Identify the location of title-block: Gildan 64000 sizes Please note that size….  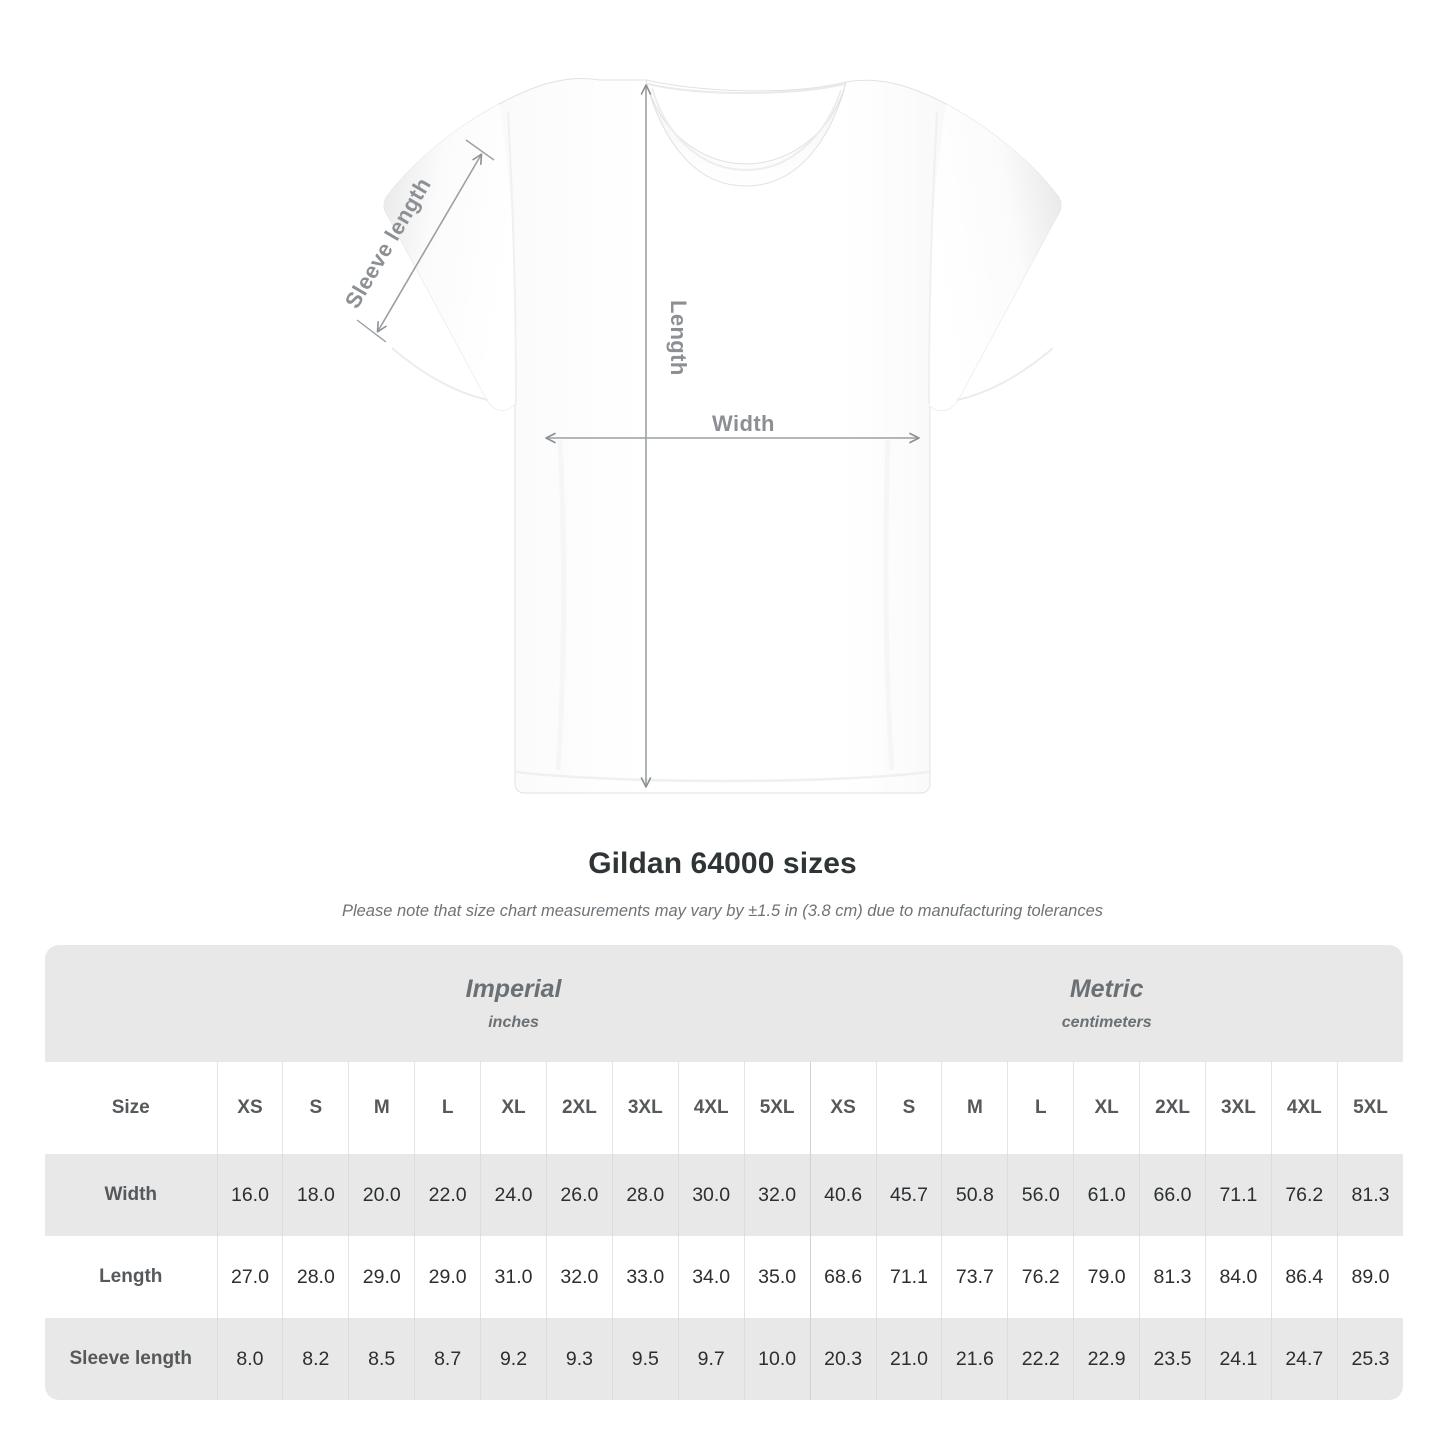
(722, 883).